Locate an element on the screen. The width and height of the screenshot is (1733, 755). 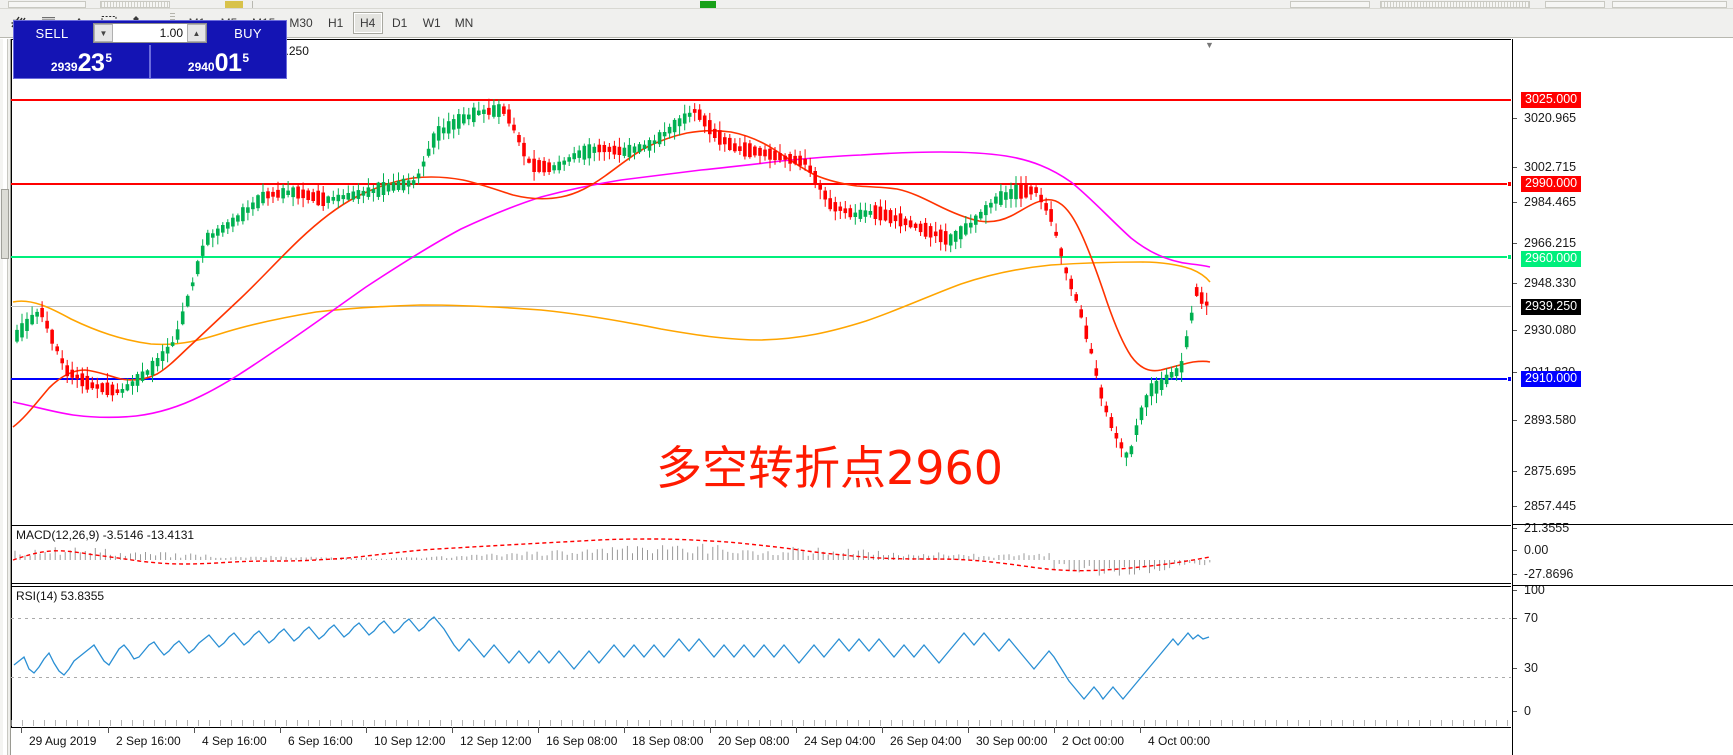
chart-annotation-text: 多空转折点2960 is located at coordinates (830, 468).